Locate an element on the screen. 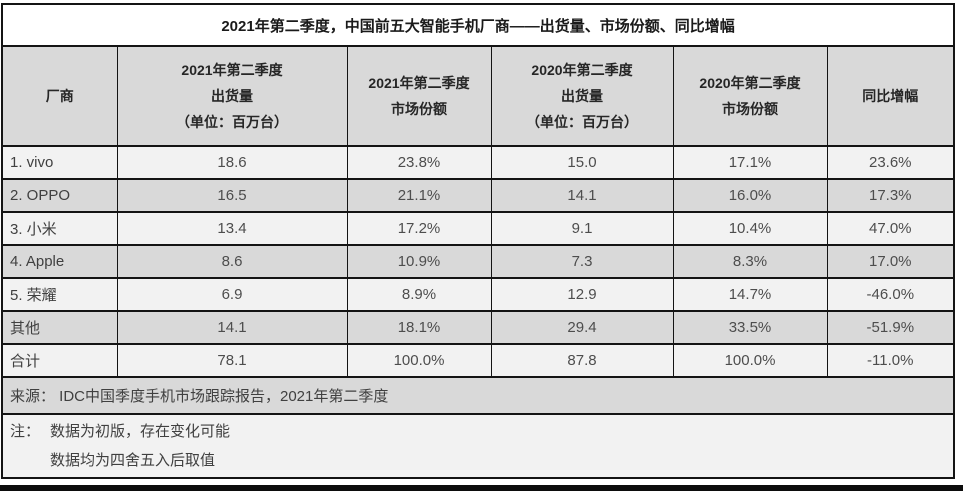 Image resolution: width=963 pixels, height=491 pixels. share-2020-value: 16.0% is located at coordinates (750, 195).